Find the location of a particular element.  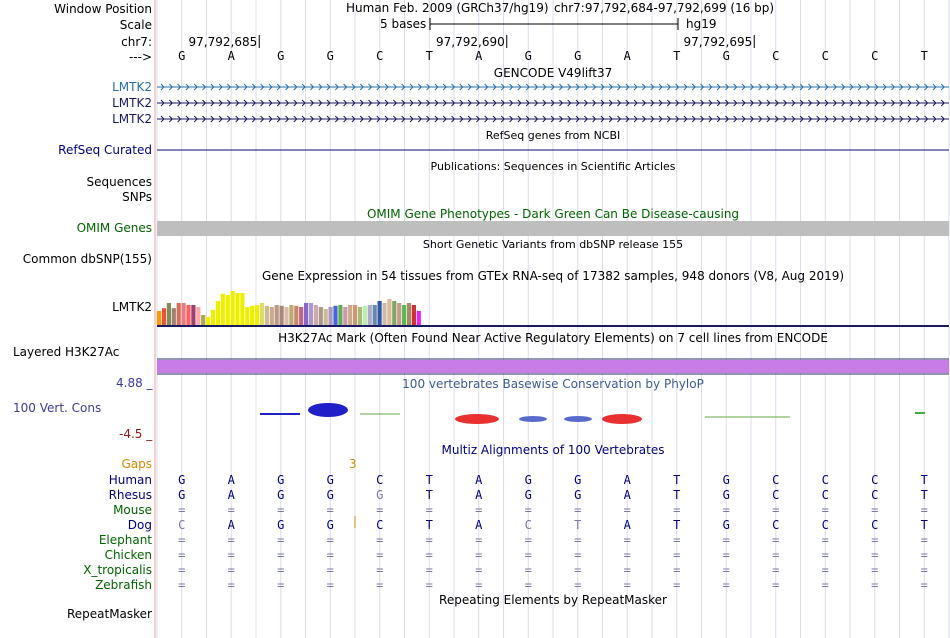

window-position-label: Window Position is located at coordinates (103, 9).